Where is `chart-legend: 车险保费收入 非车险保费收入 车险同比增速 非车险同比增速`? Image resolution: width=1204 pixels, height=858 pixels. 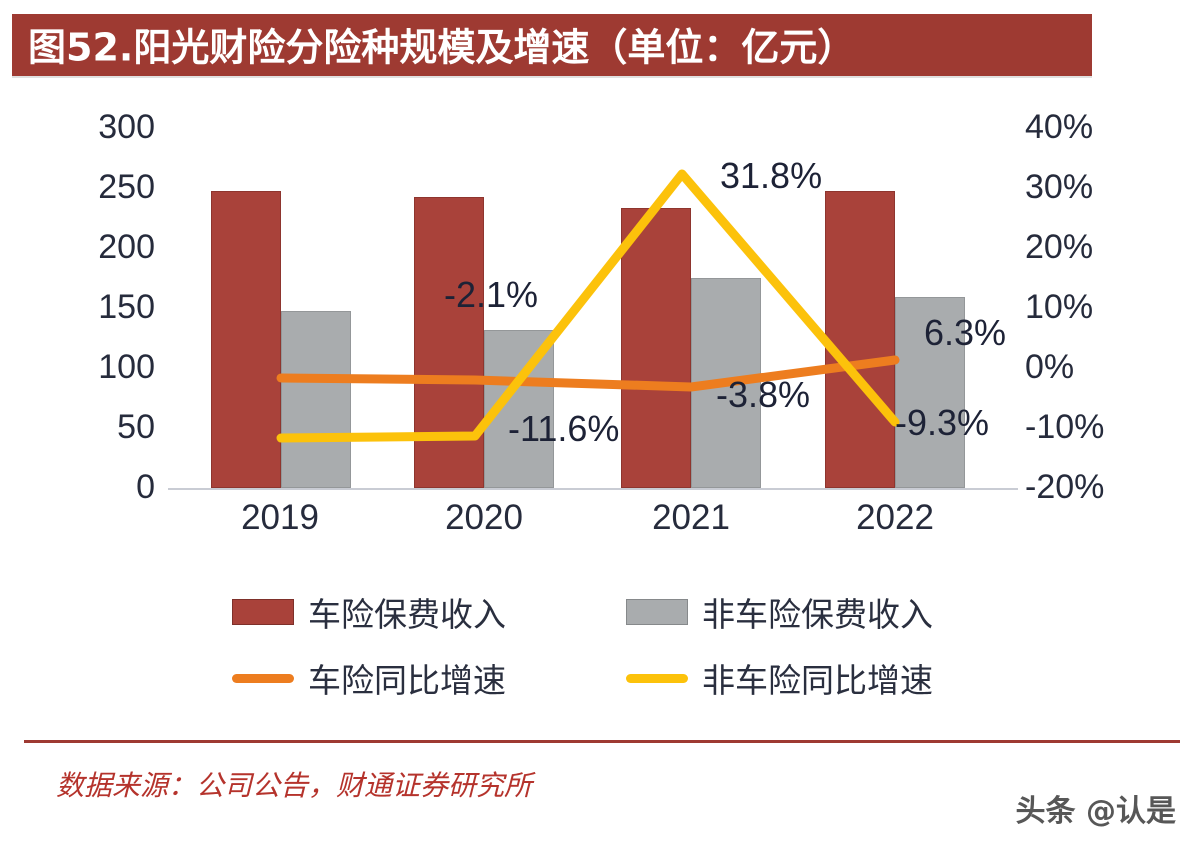 chart-legend: 车险保费收入 非车险保费收入 车险同比增速 非车险同比增速 is located at coordinates (602, 648).